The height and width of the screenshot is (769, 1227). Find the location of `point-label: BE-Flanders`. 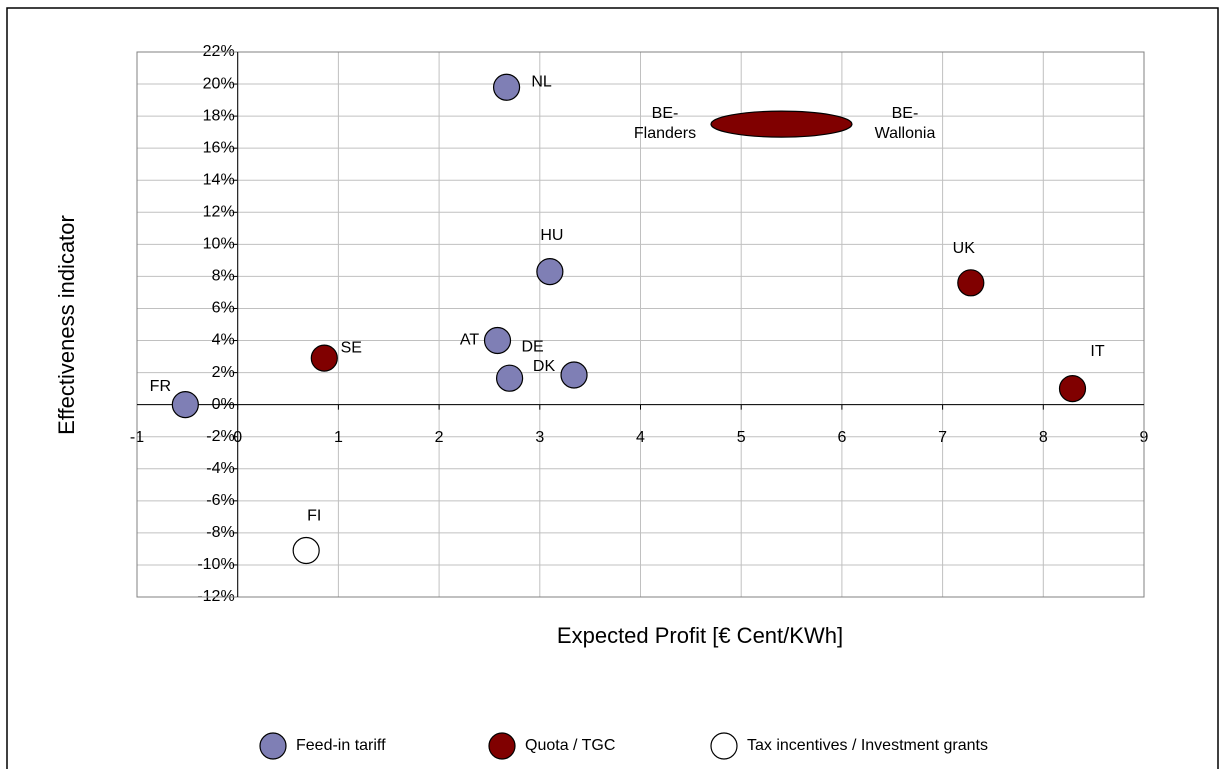

point-label: BE-Flanders is located at coordinates (665, 123).